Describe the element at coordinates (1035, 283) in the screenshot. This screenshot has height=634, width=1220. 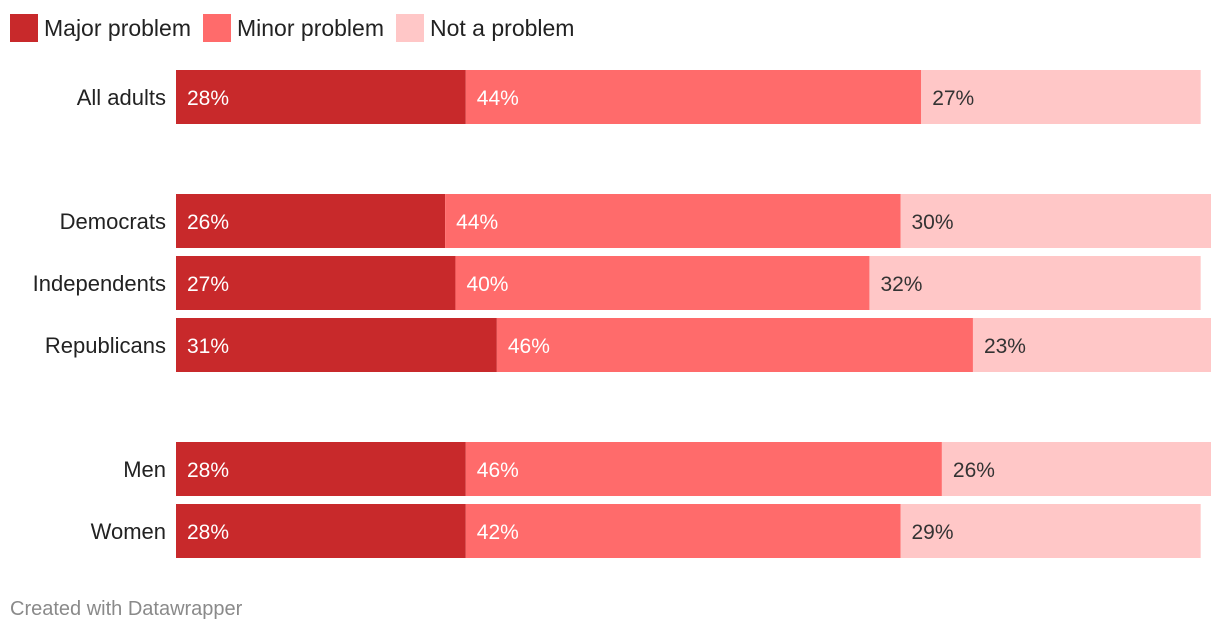
I see `bar-independents-not-a-problem` at that location.